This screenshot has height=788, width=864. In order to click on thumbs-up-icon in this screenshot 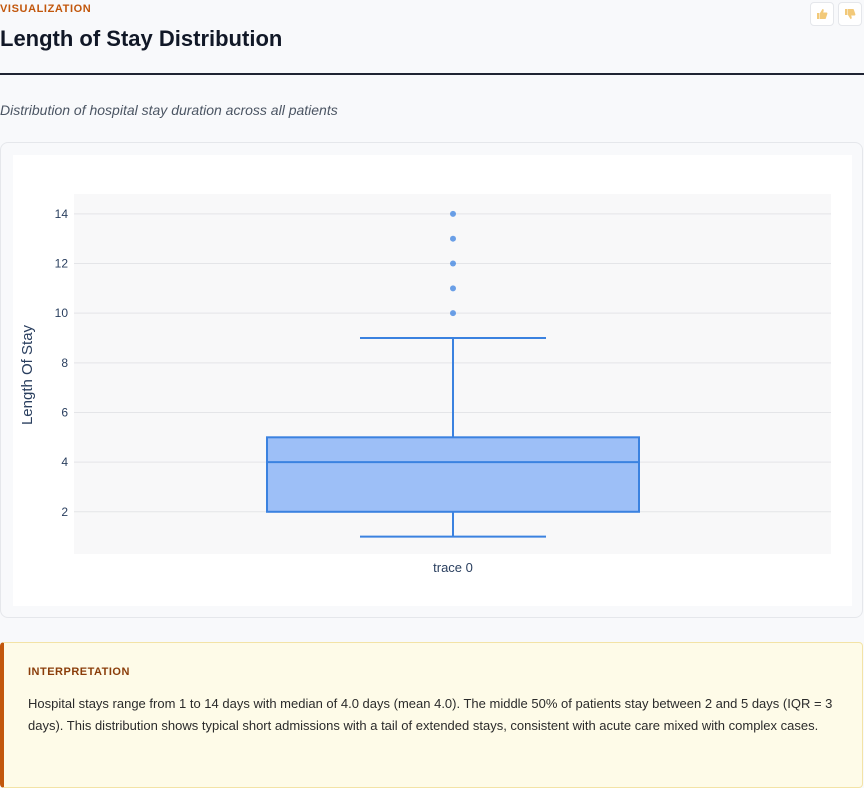, I will do `click(822, 14)`.